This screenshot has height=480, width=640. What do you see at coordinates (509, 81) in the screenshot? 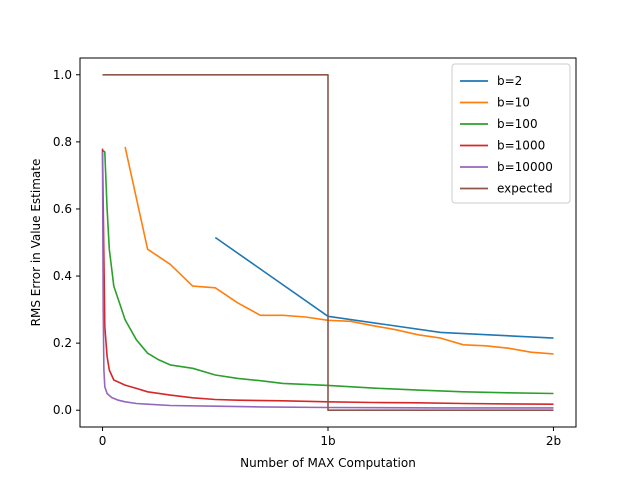
I see `legend-entry: b=2` at bounding box center [509, 81].